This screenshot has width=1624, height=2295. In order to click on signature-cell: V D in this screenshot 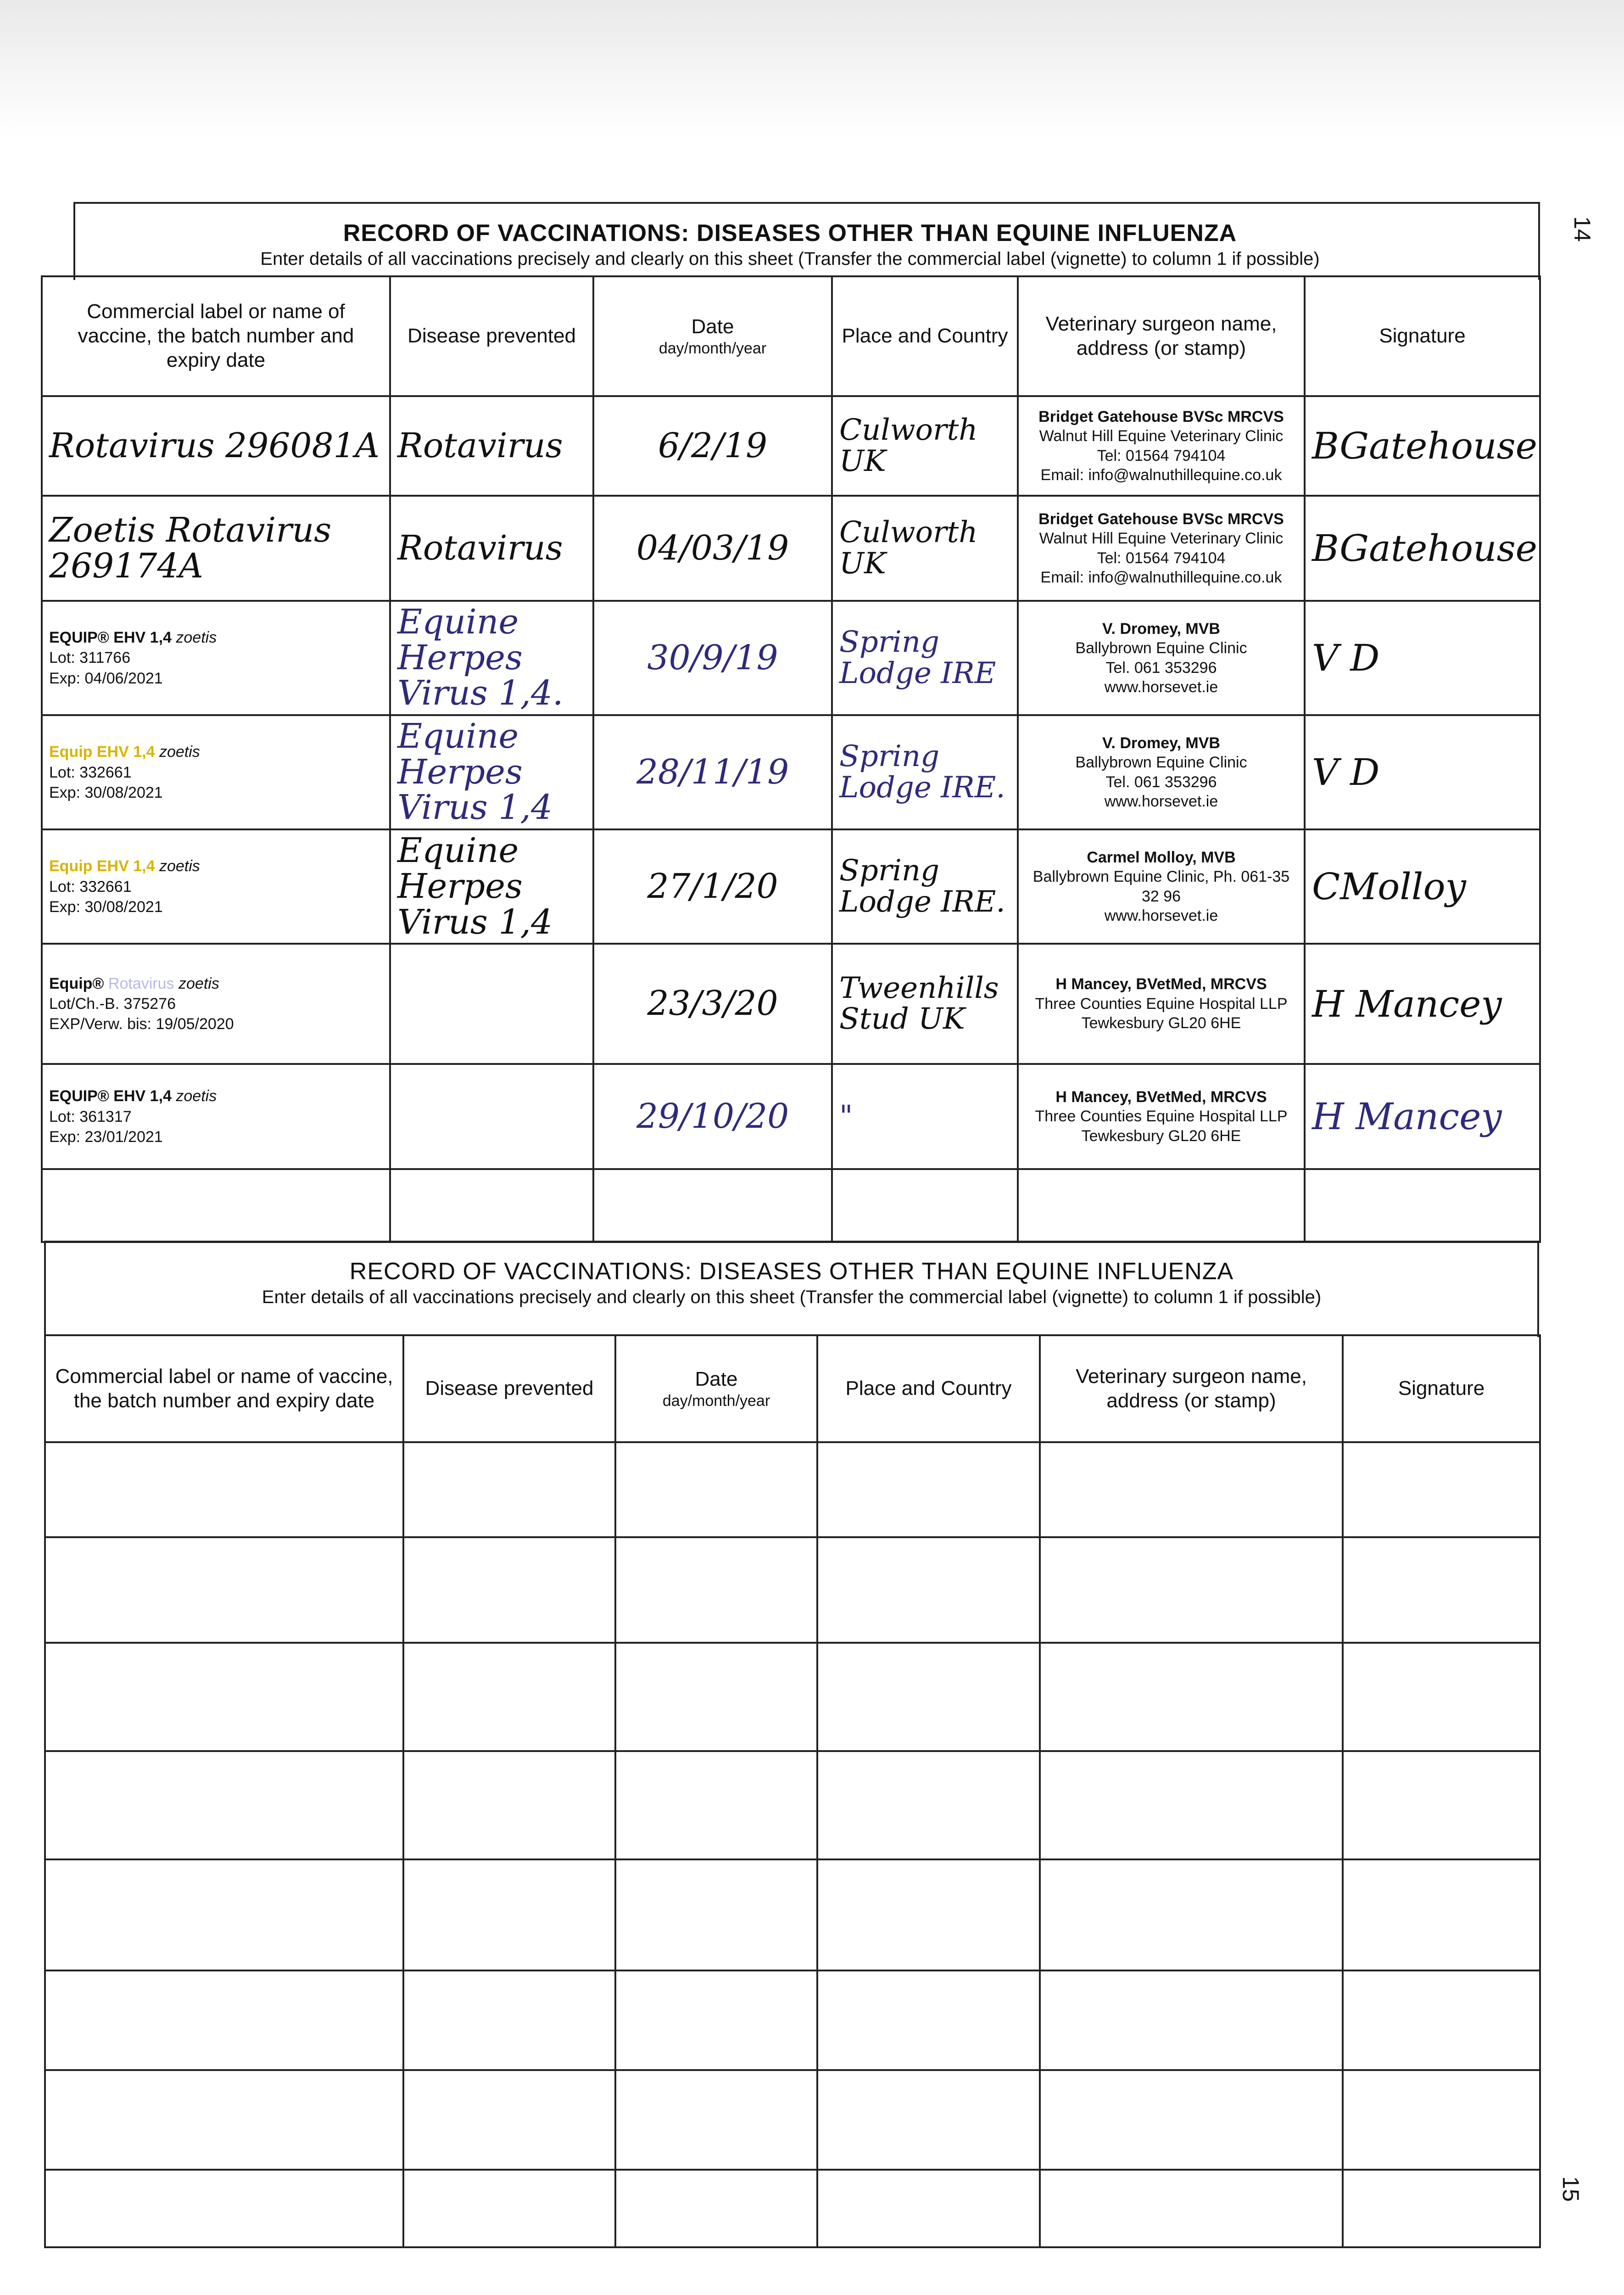, I will do `click(1422, 772)`.